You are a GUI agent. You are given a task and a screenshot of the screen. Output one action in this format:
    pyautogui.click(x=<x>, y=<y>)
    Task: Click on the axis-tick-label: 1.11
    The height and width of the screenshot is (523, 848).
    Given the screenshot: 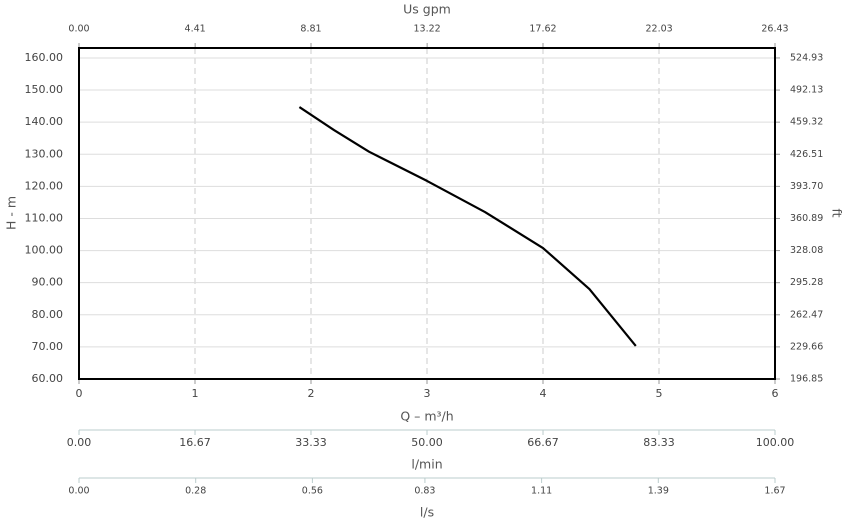 What is the action you would take?
    pyautogui.click(x=541, y=491)
    